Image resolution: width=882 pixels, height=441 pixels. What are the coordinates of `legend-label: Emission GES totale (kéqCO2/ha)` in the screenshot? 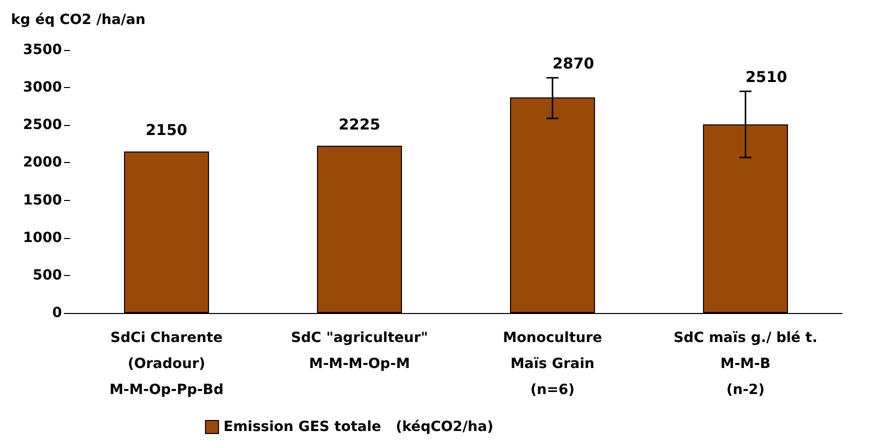 It's located at (359, 427).